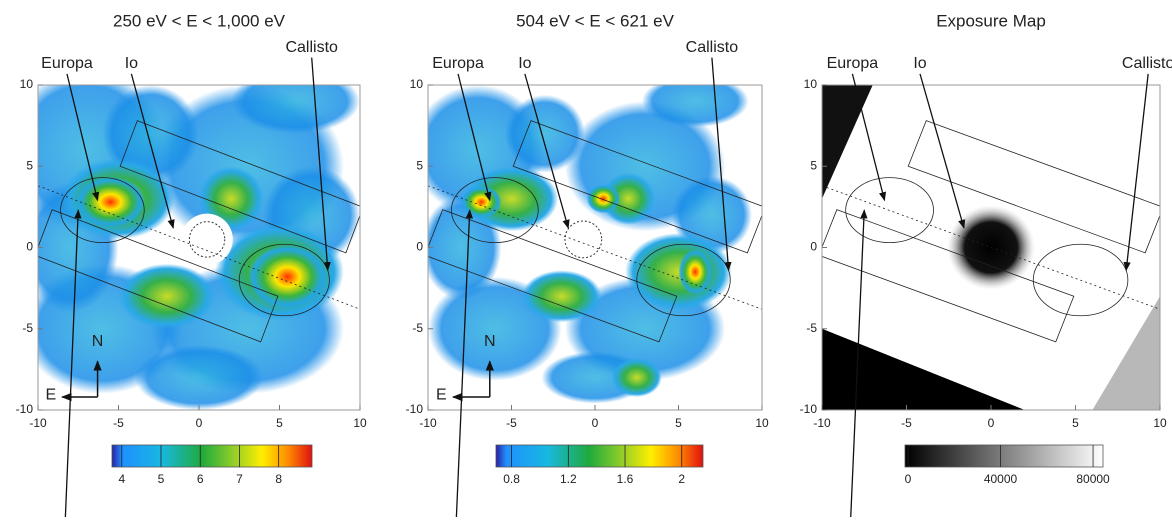  Describe the element at coordinates (490, 341) in the screenshot. I see `compass-label: N` at that location.